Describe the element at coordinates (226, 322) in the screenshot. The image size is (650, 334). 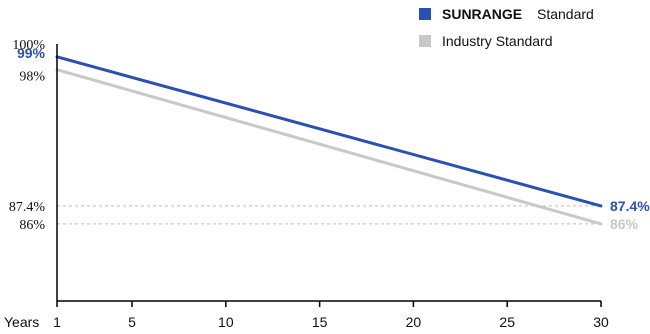
I see `x-tick-label: 10` at that location.